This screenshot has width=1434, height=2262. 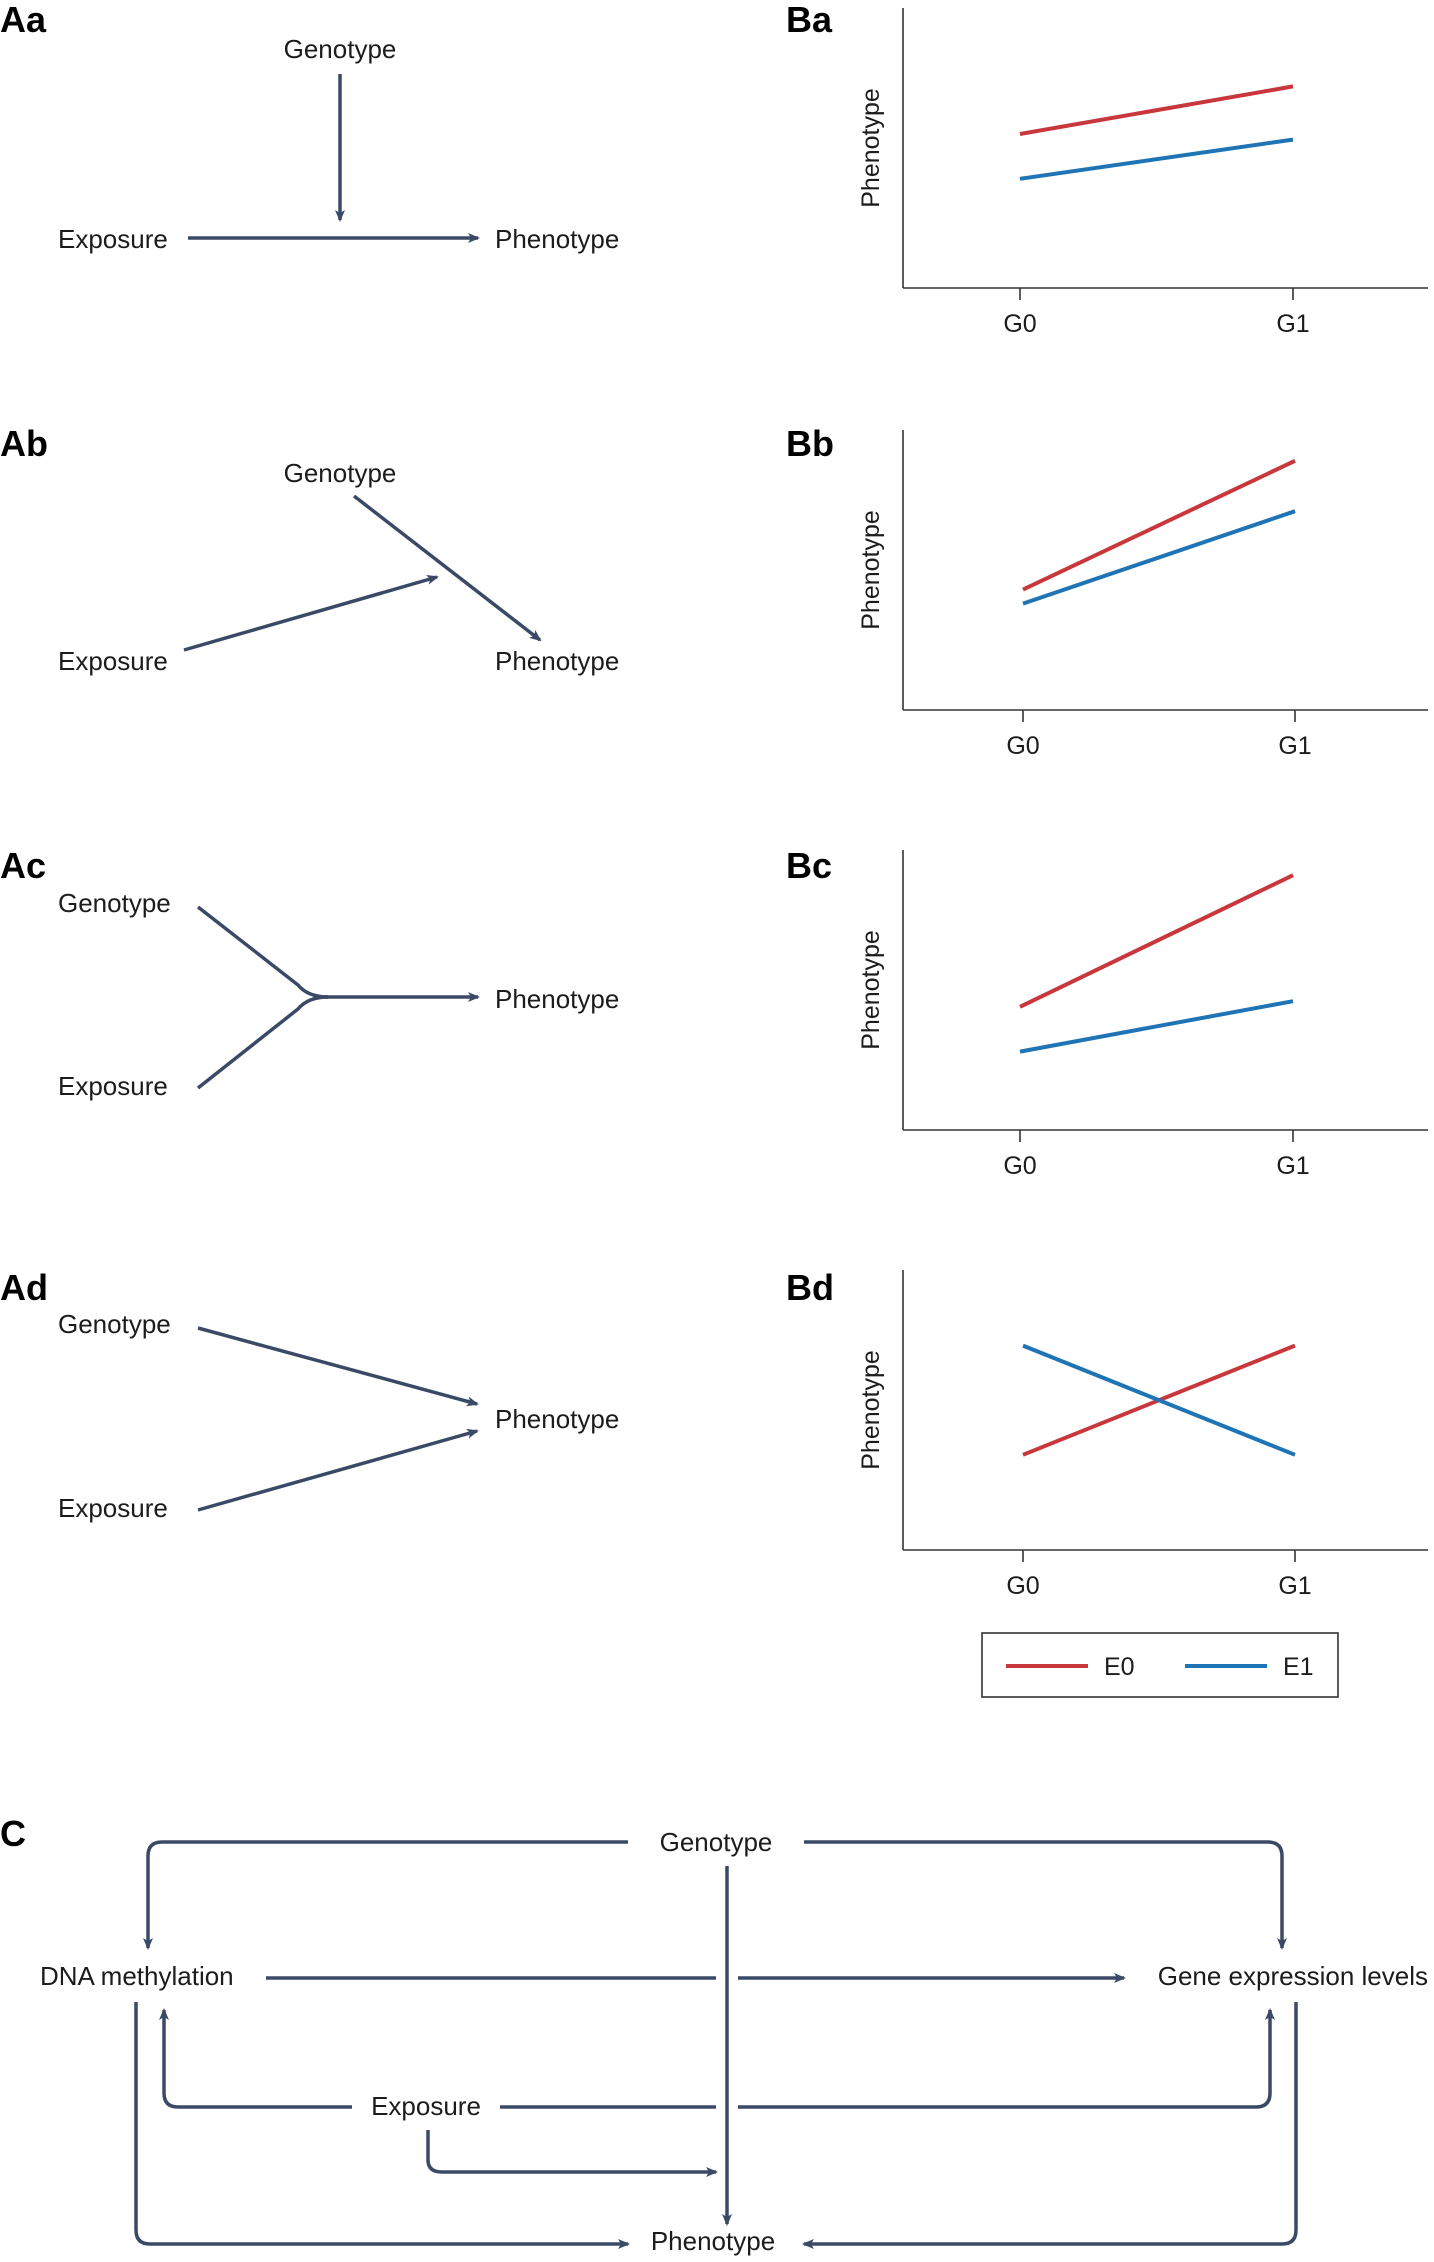 What do you see at coordinates (262, 1042) in the screenshot?
I see `edge-exposure-merge-ac` at bounding box center [262, 1042].